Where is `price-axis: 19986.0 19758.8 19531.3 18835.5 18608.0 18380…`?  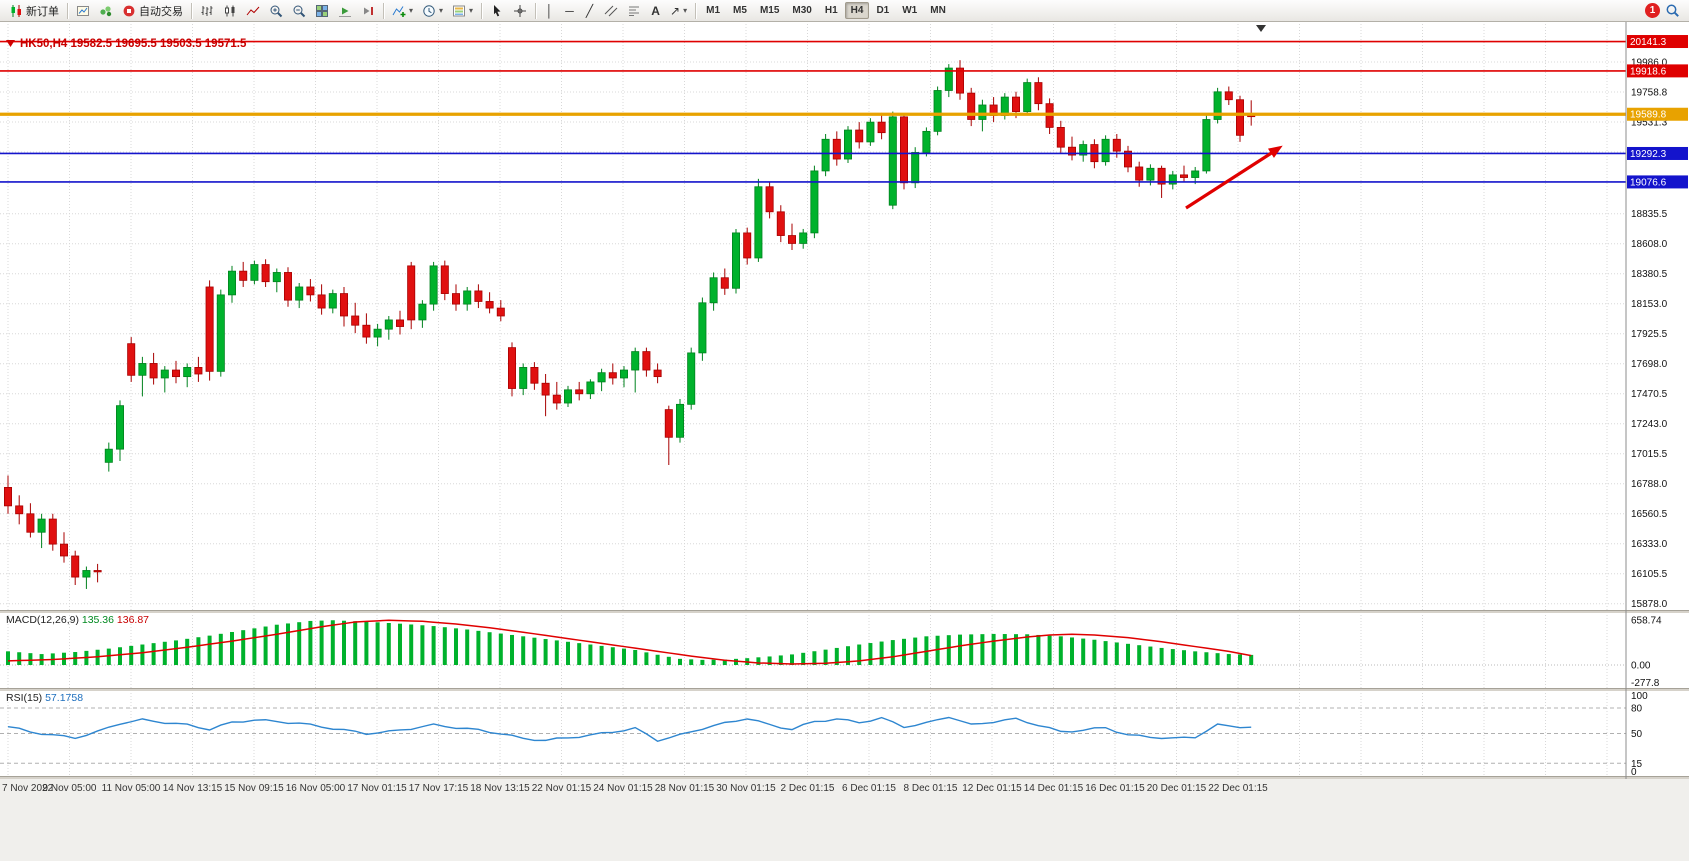 price-axis: 19986.0 19758.8 19531.3 18835.5 18608.0 18380… is located at coordinates (1646, 400).